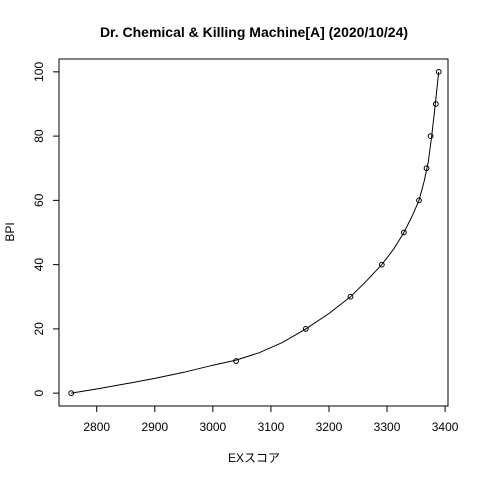  Describe the element at coordinates (39, 329) in the screenshot. I see `y-tick-label: 20` at that location.